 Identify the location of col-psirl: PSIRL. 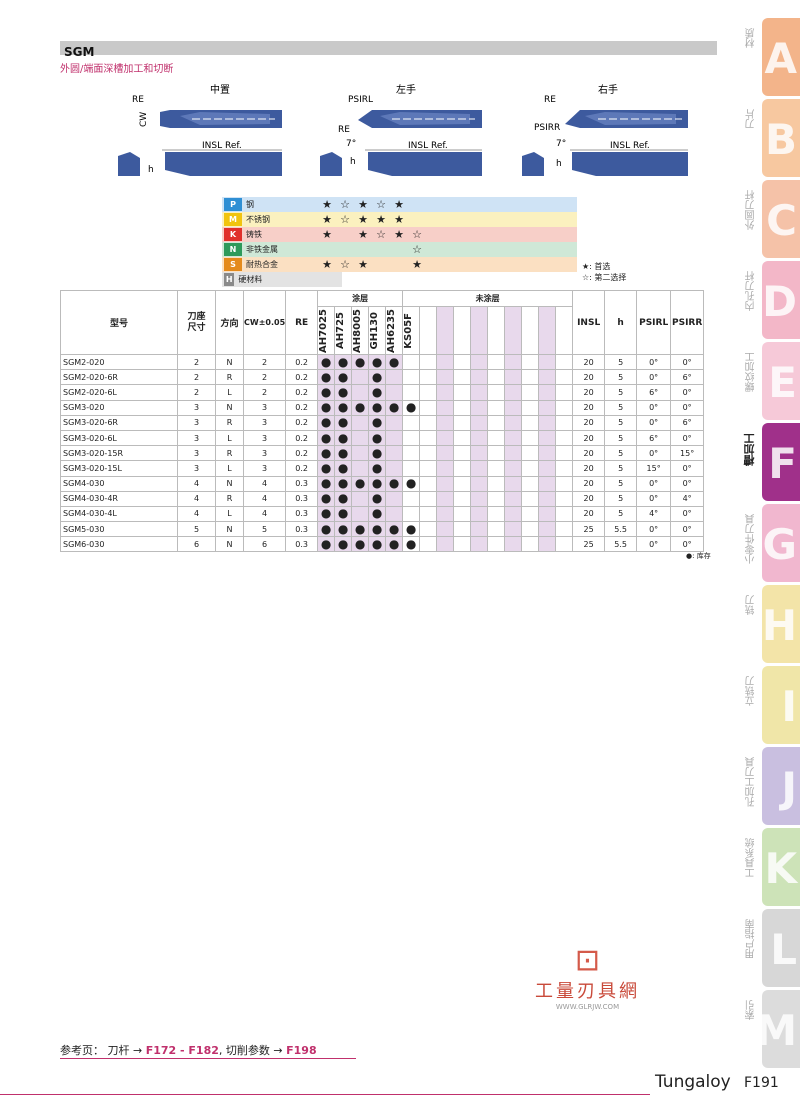
(654, 322).